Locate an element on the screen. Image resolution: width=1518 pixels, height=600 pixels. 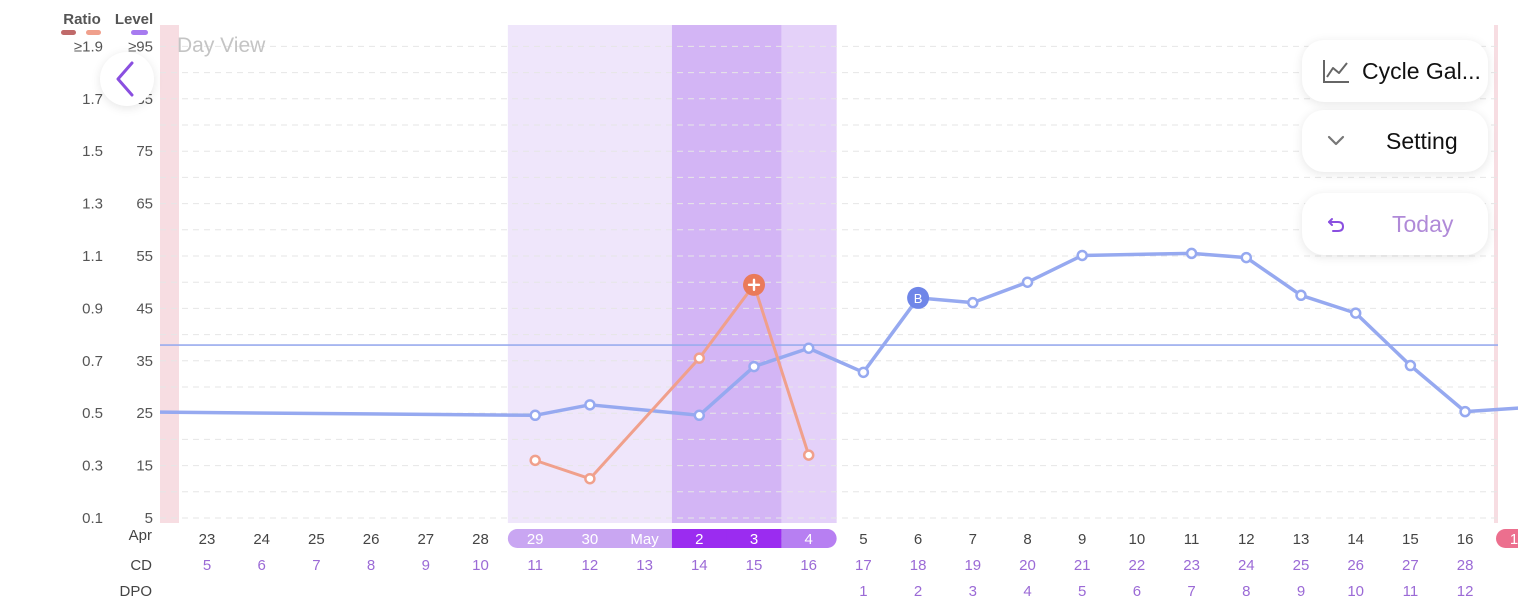
date-label: 24 is located at coordinates (261, 539).